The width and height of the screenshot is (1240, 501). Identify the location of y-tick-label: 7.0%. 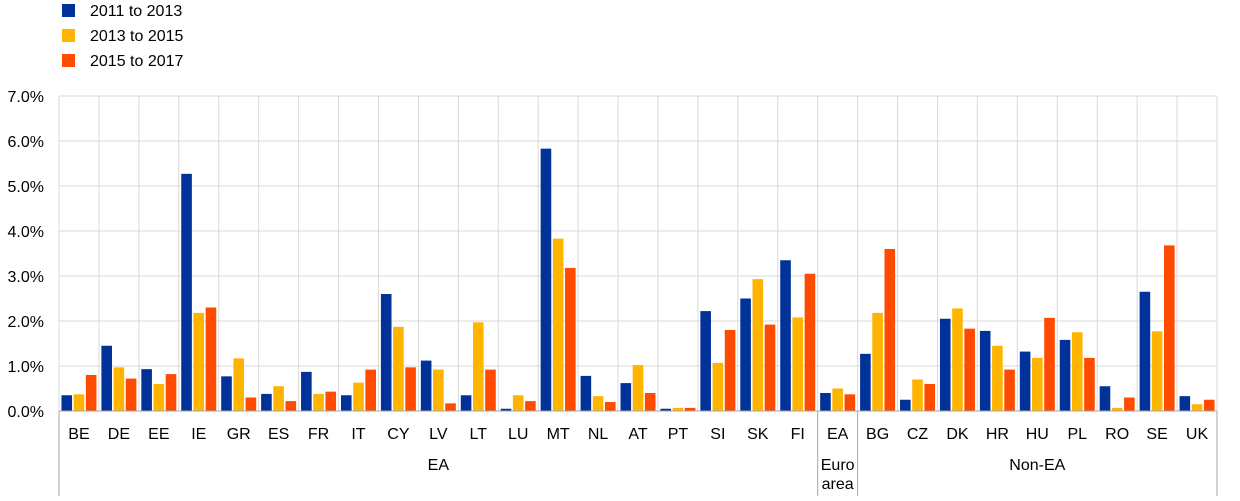
(26, 97).